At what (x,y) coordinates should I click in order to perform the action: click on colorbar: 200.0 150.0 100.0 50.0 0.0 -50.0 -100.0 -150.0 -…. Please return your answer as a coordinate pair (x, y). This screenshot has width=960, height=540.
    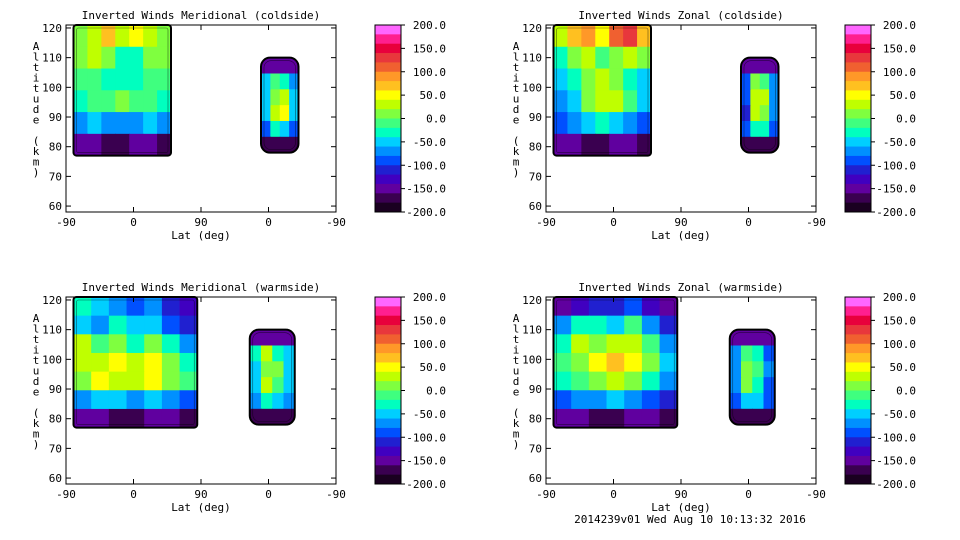
    Looking at the image, I should click on (880, 391).